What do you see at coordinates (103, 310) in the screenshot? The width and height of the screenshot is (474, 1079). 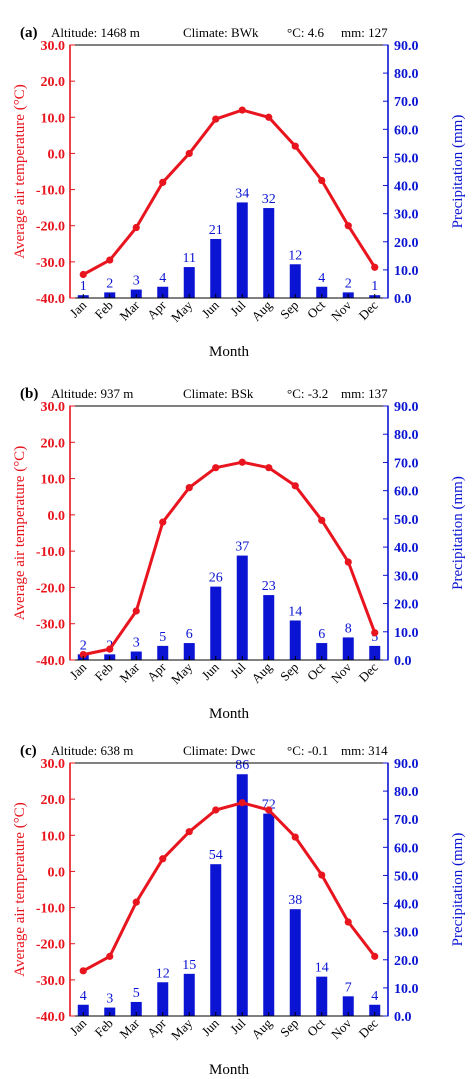 I see `x-tick-label: Feb` at bounding box center [103, 310].